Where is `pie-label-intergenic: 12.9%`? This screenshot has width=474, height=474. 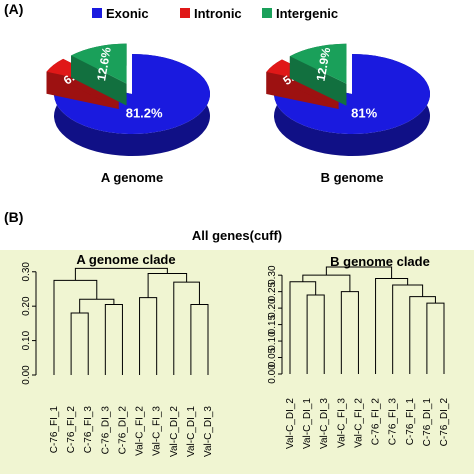 pie-label-intergenic: 12.9% is located at coordinates (324, 64).